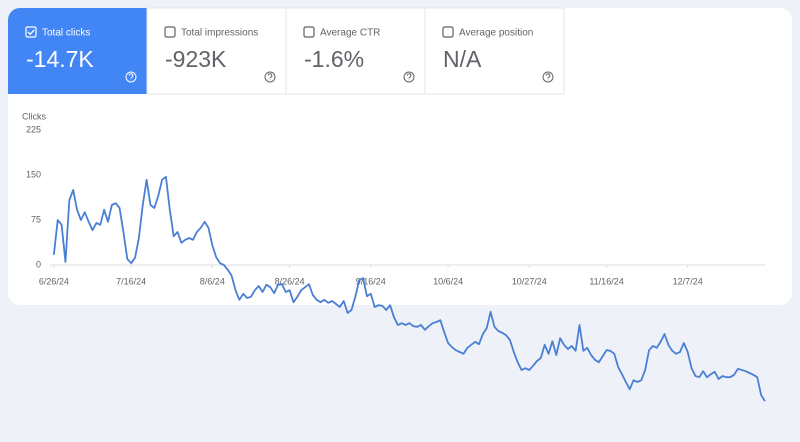 The image size is (800, 442). I want to click on checkmark, so click(31, 32).